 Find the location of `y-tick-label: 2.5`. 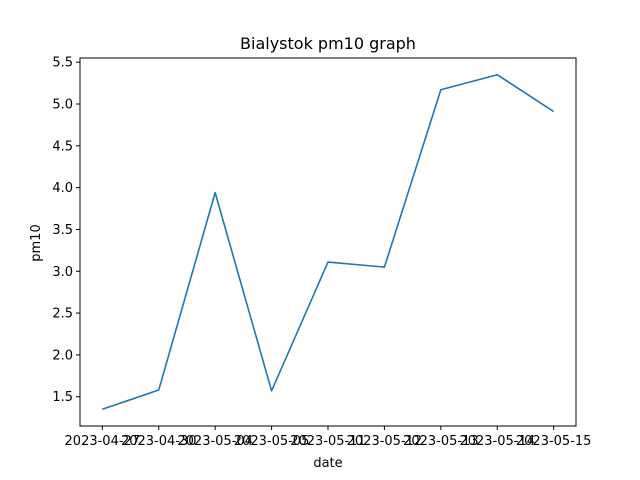

y-tick-label: 2.5 is located at coordinates (62, 314).